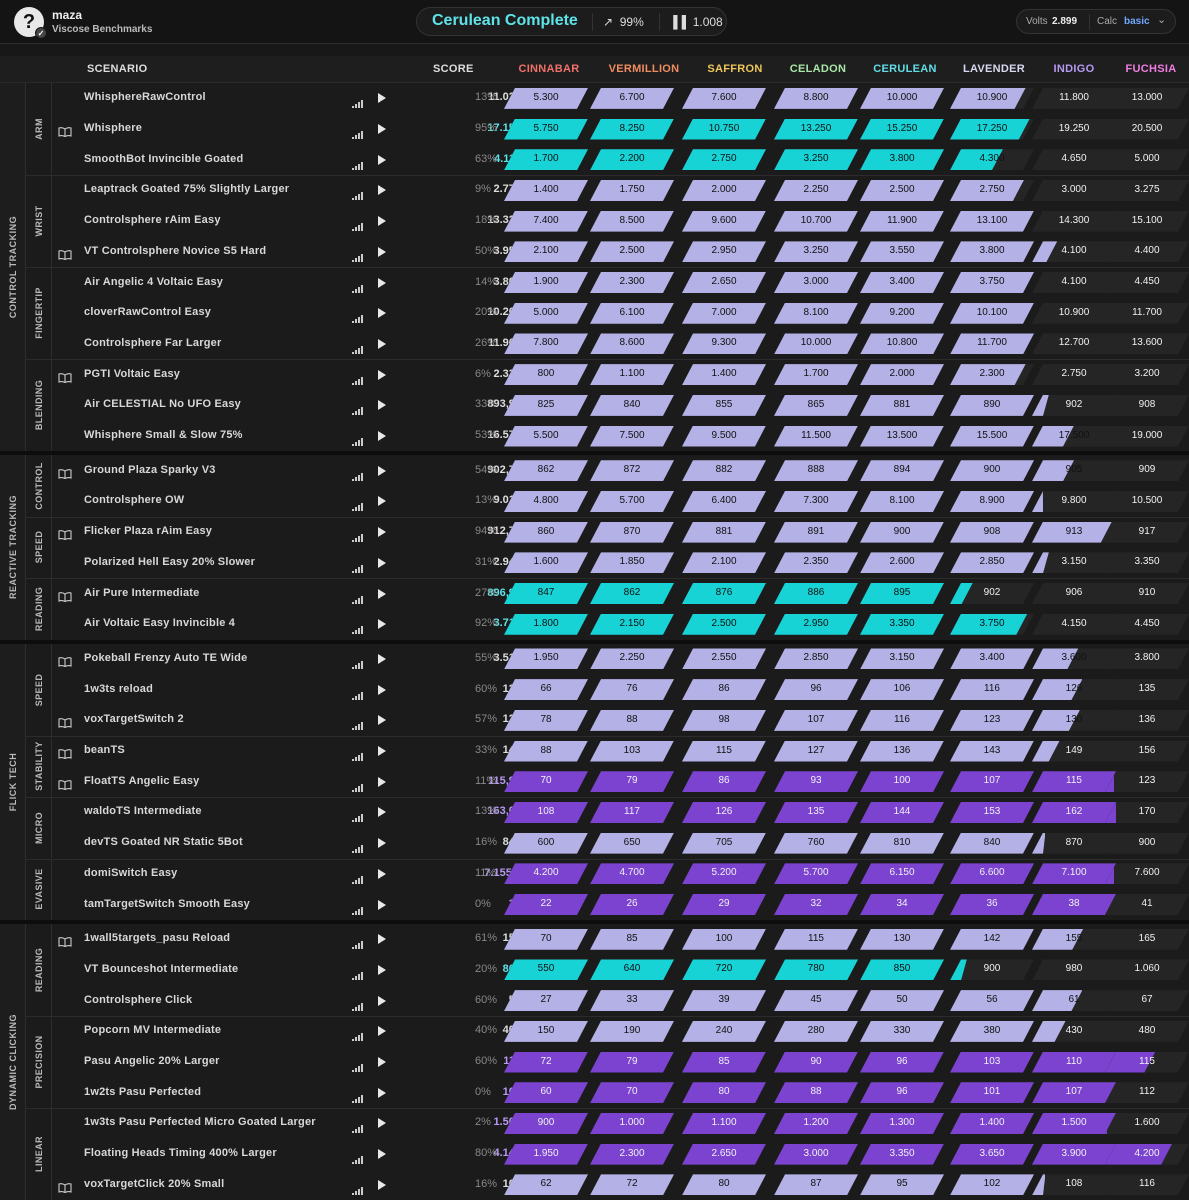 The height and width of the screenshot is (1200, 1189). Describe the element at coordinates (153, 342) in the screenshot. I see `scenario-name: Controlsphere Far Larger` at that location.